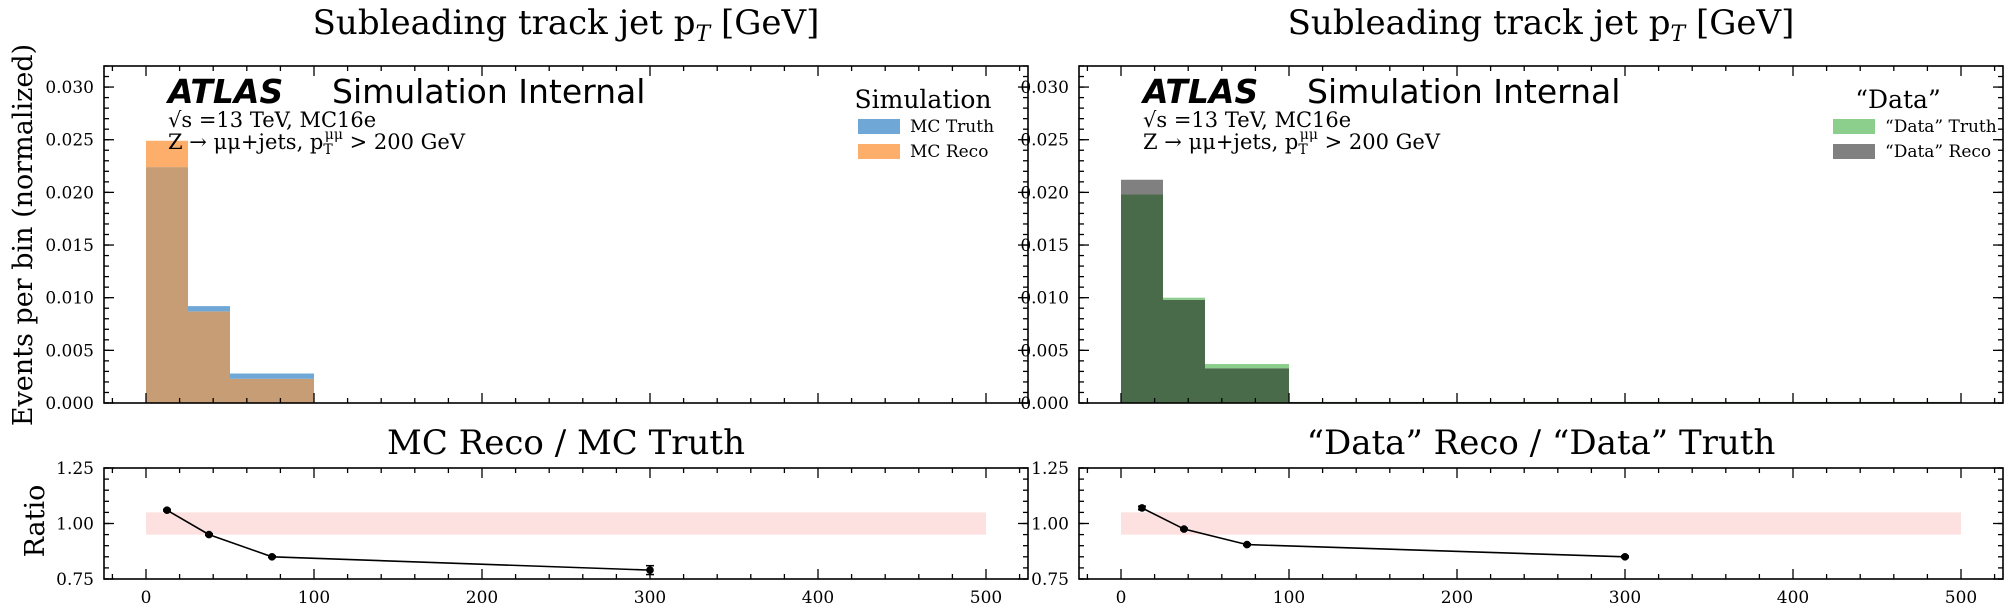 The image size is (2011, 611). I want to click on legend-title: “Data”, so click(1897, 99).